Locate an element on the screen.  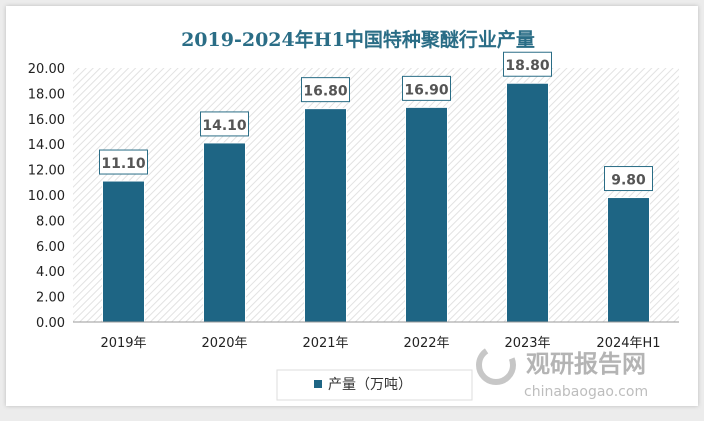
data-label: 16.90 is located at coordinates (426, 90).